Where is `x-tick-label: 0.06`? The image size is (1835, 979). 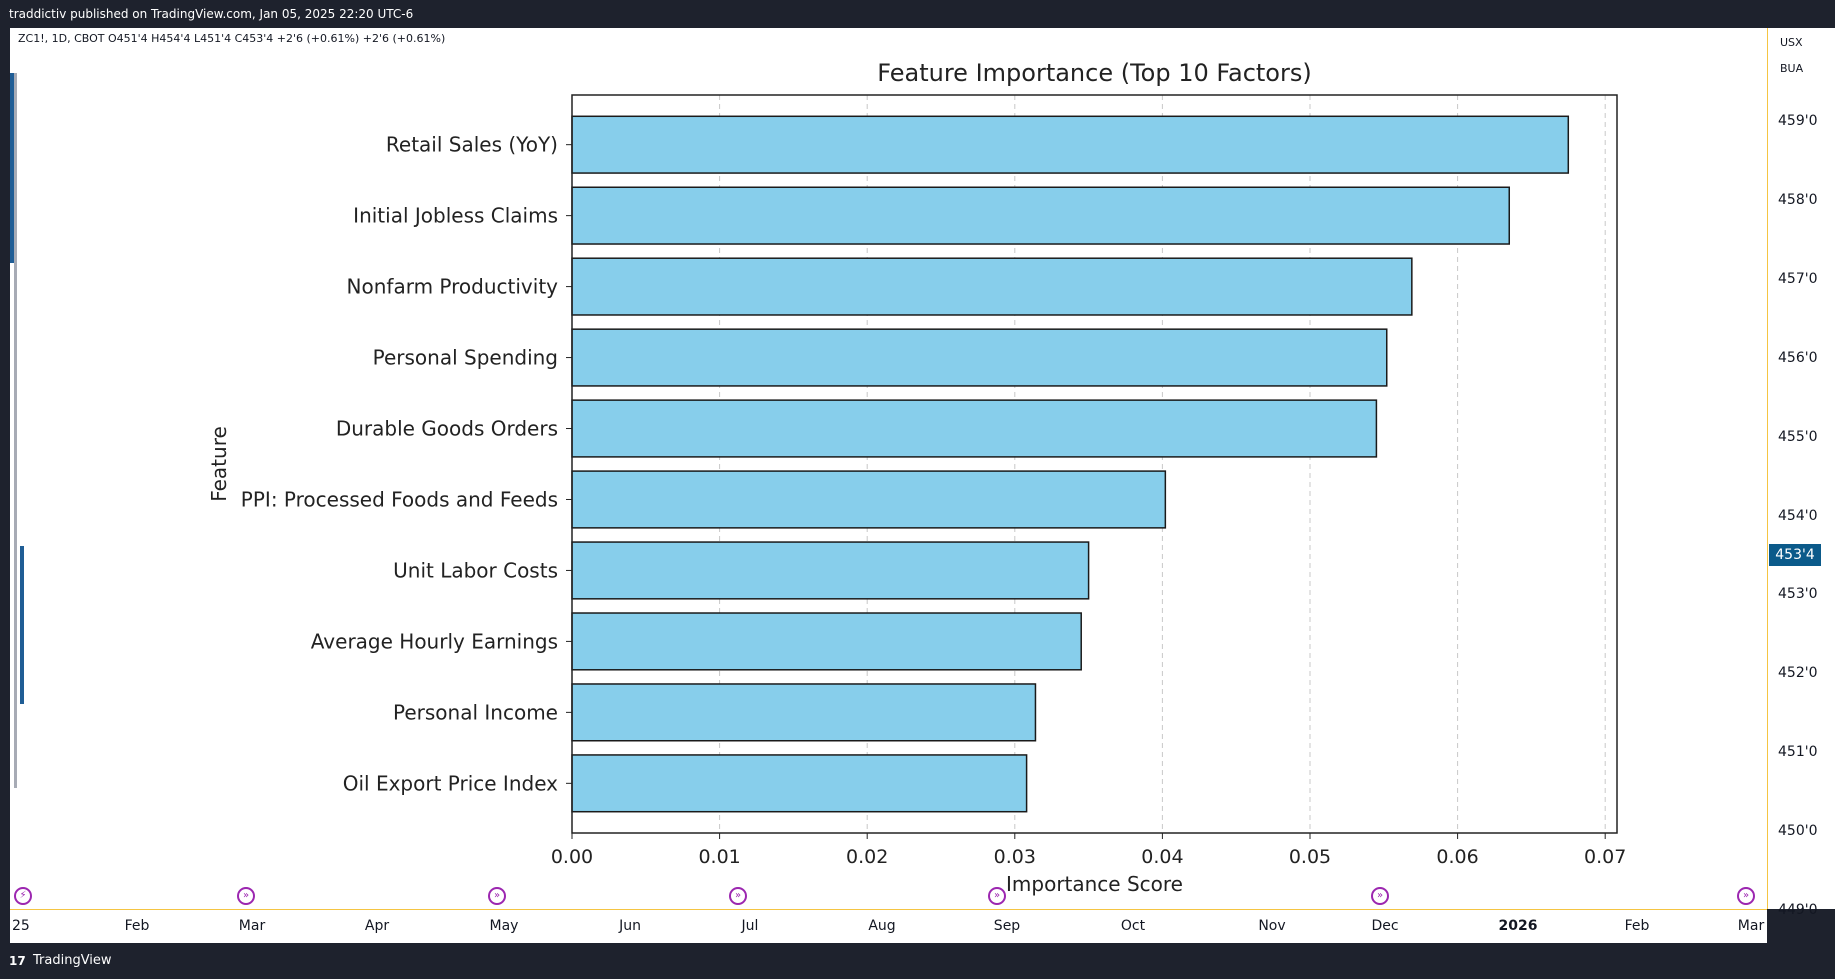
x-tick-label: 0.06 is located at coordinates (1457, 857).